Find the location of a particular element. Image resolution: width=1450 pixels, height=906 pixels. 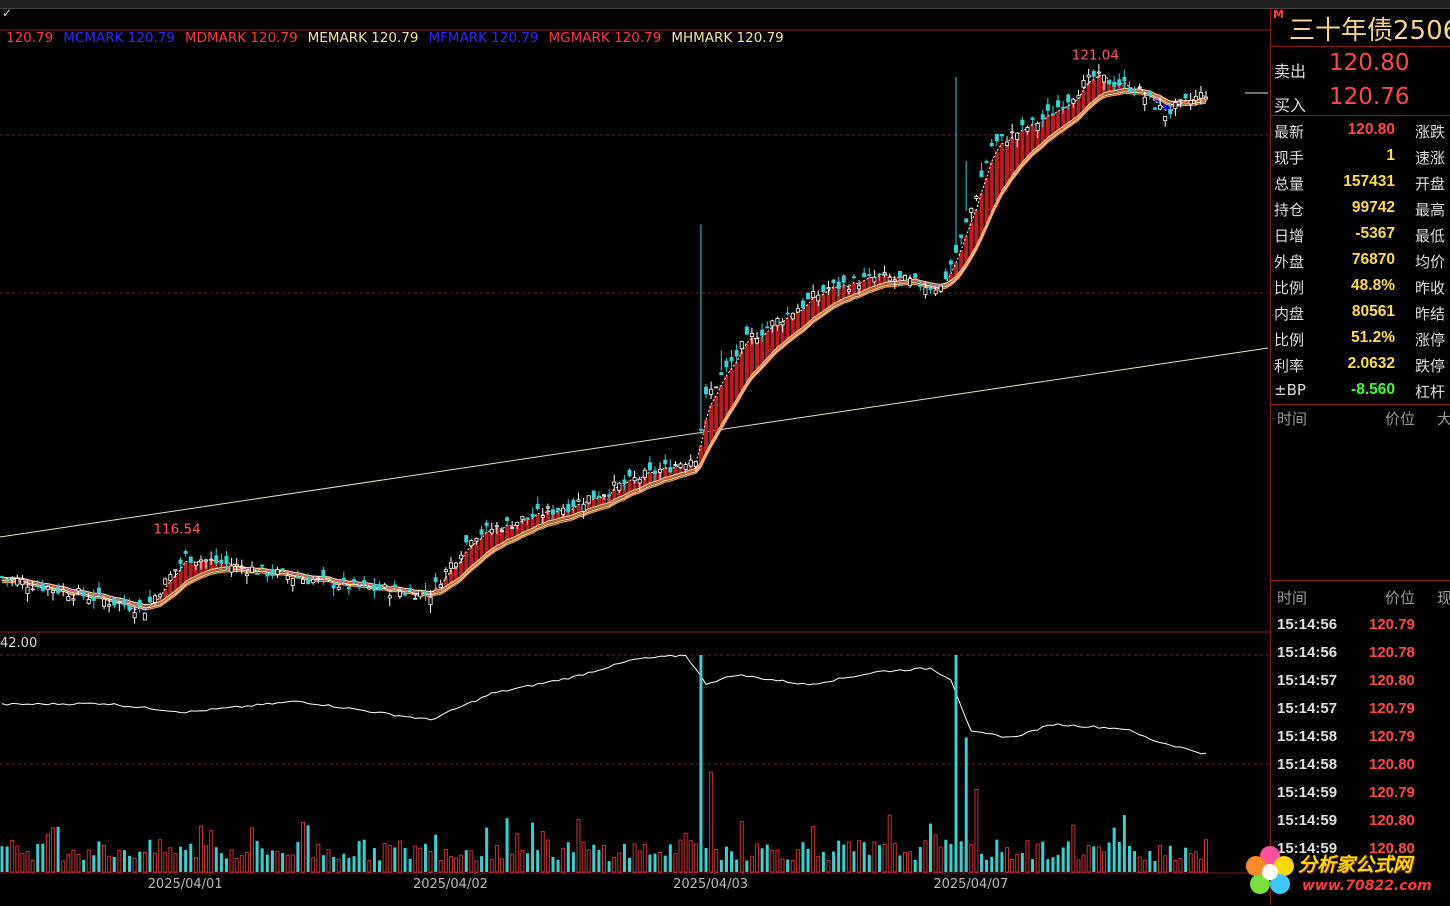

date-tick-label: 2025/04/02 is located at coordinates (450, 884).